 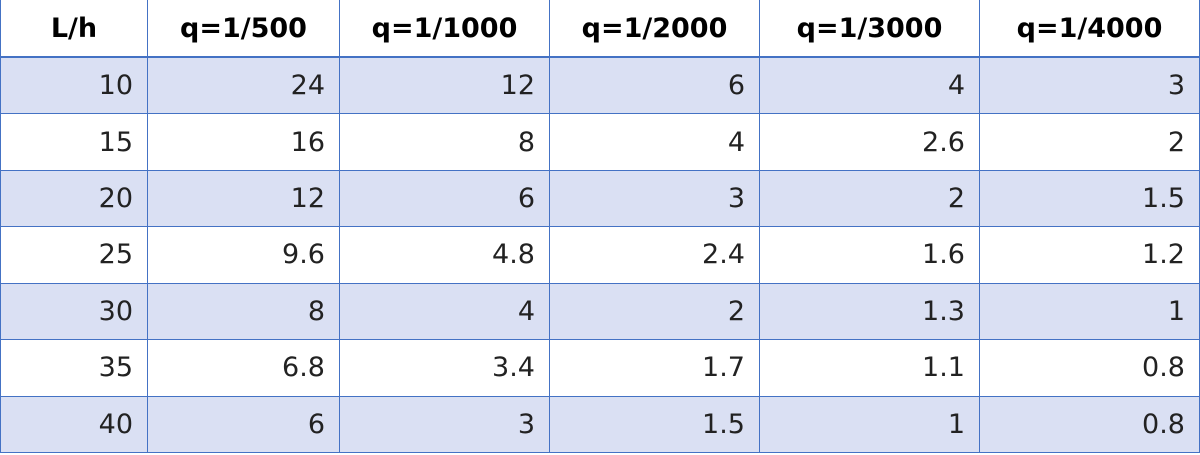 I want to click on table-cell: 10, so click(x=74, y=86).